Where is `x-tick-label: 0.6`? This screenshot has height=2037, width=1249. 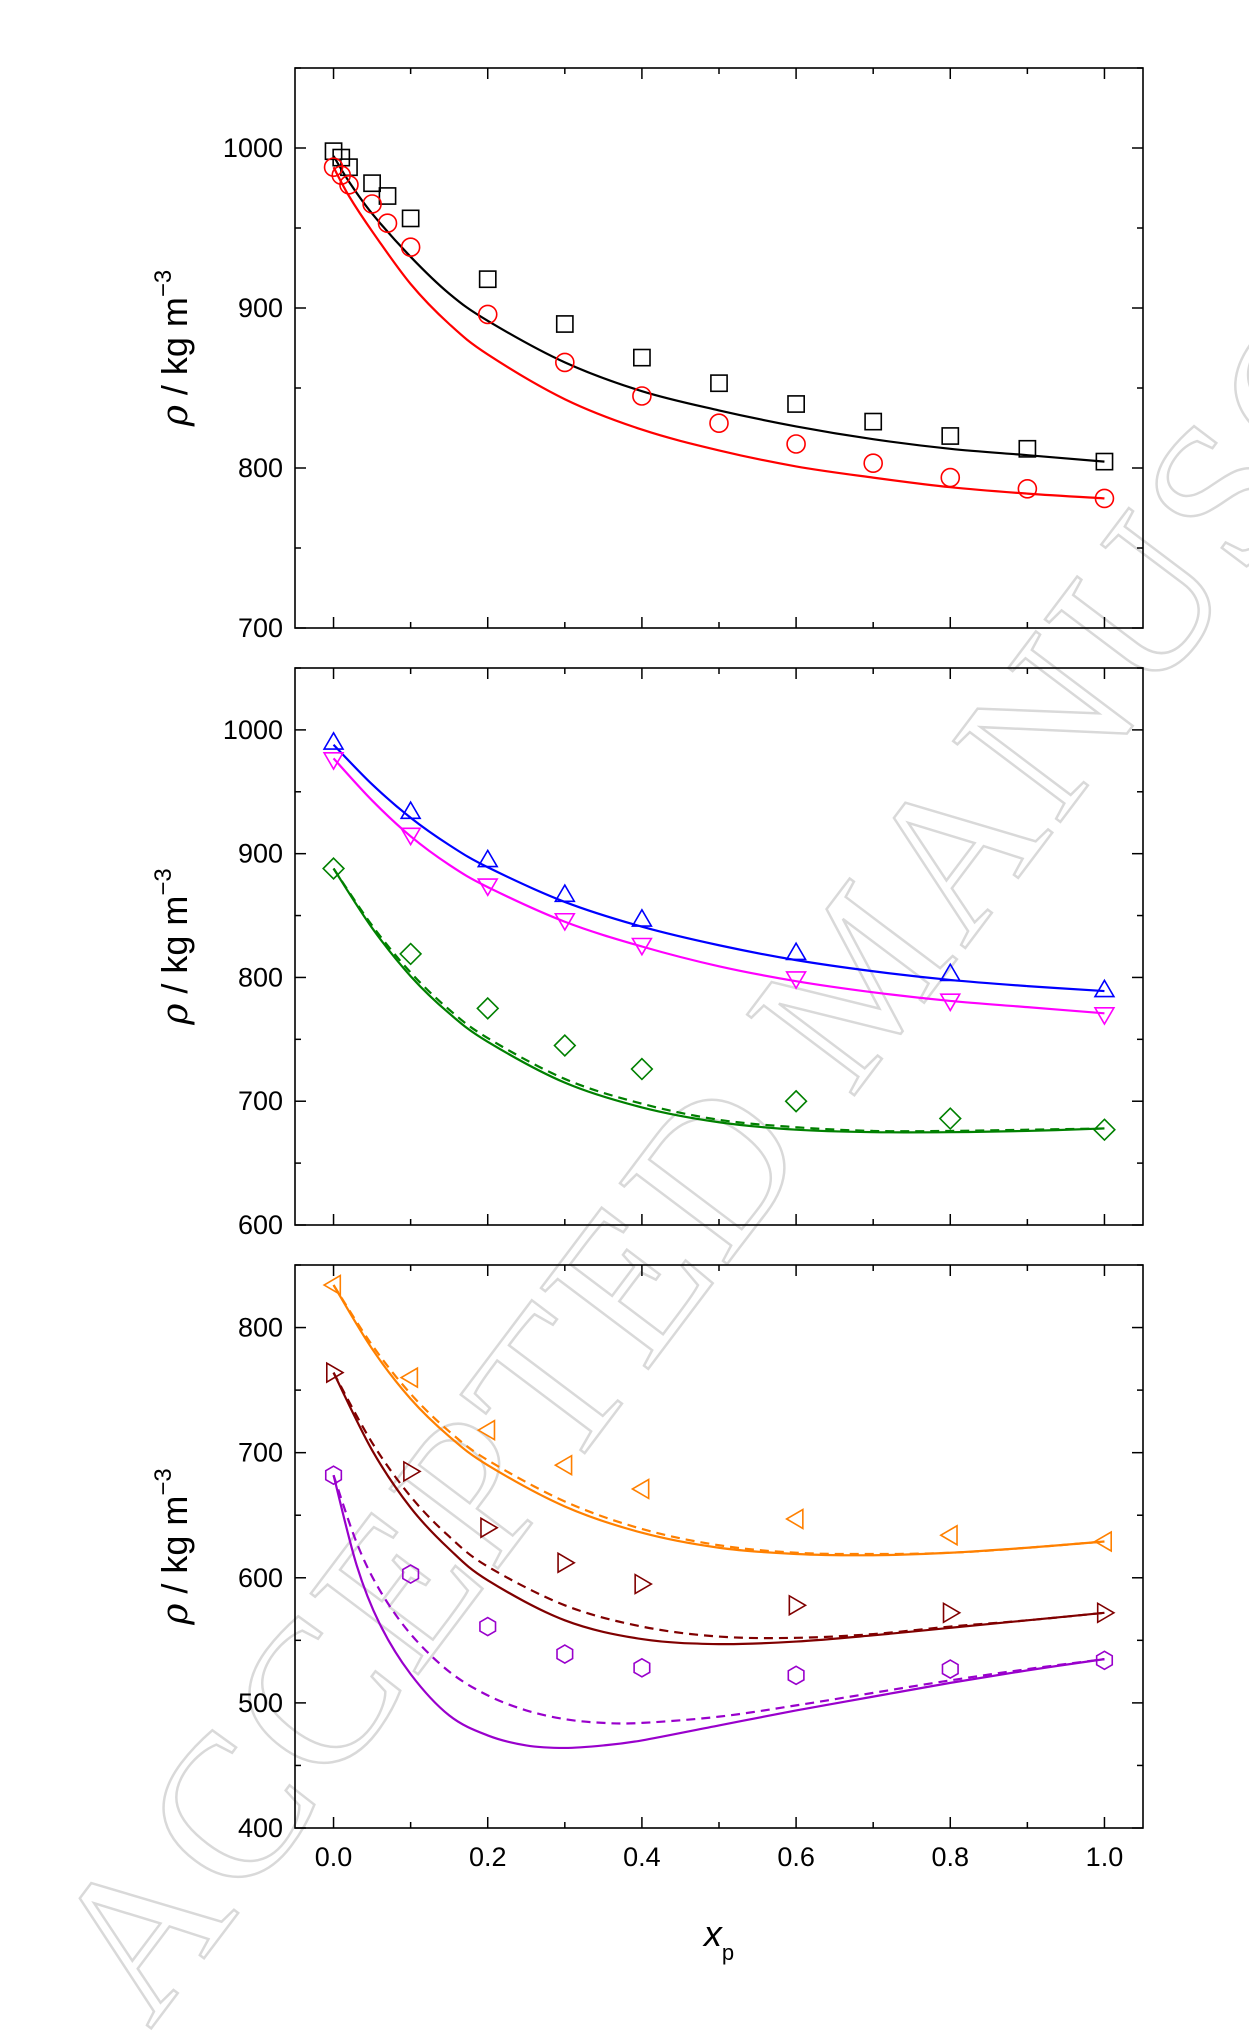
x-tick-label: 0.6 is located at coordinates (796, 1857).